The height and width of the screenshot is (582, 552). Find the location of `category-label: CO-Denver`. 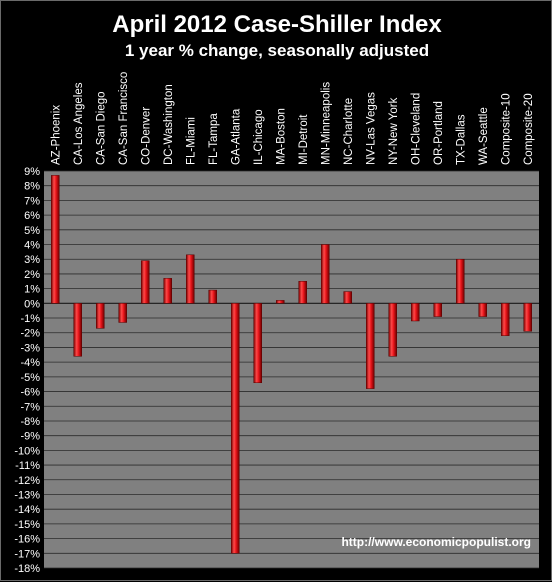

category-label: CO-Denver is located at coordinates (146, 136).